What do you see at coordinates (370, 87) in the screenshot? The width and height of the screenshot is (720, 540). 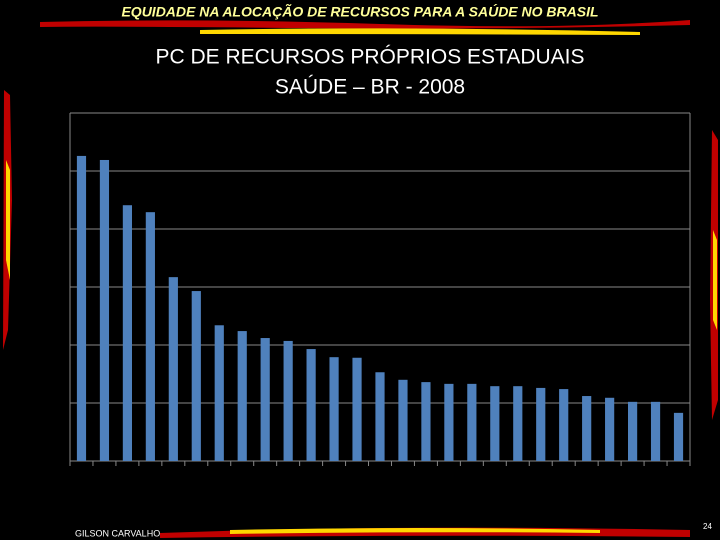 I see `chart-subtitle: SAÚDE – BR - 2008` at bounding box center [370, 87].